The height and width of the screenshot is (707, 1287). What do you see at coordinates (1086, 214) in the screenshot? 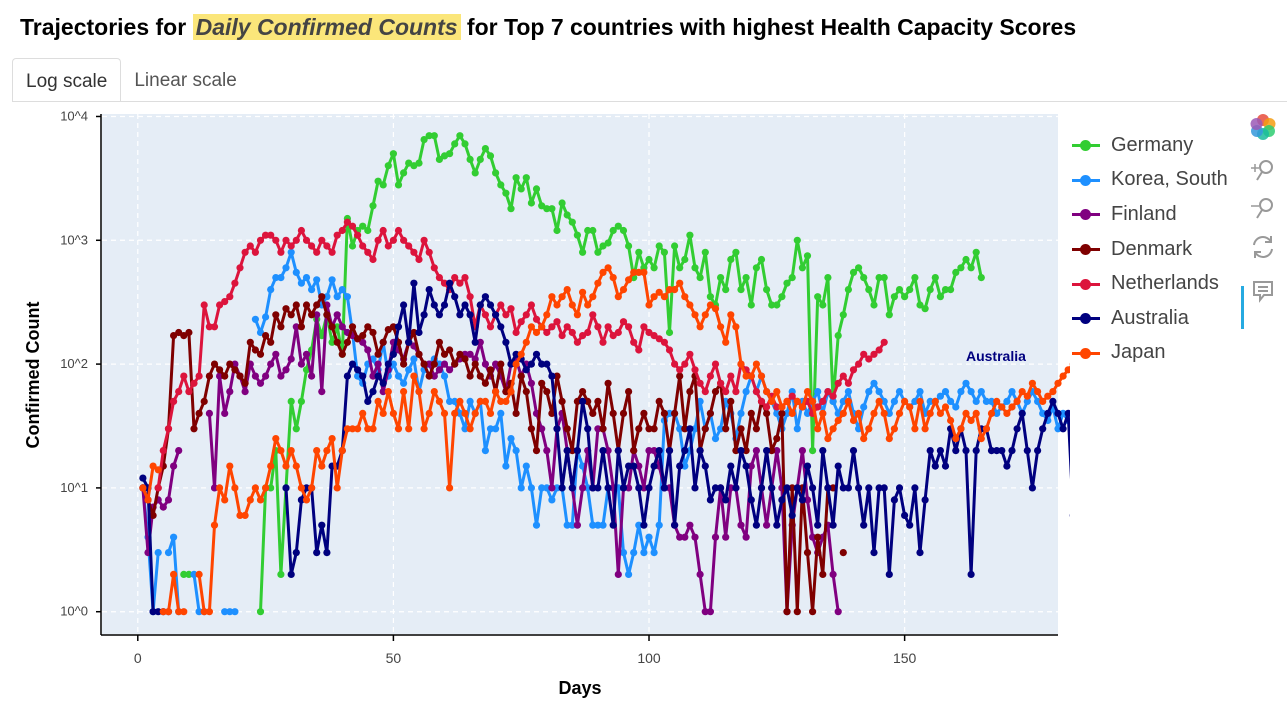
I see `legend-swatch` at bounding box center [1086, 214].